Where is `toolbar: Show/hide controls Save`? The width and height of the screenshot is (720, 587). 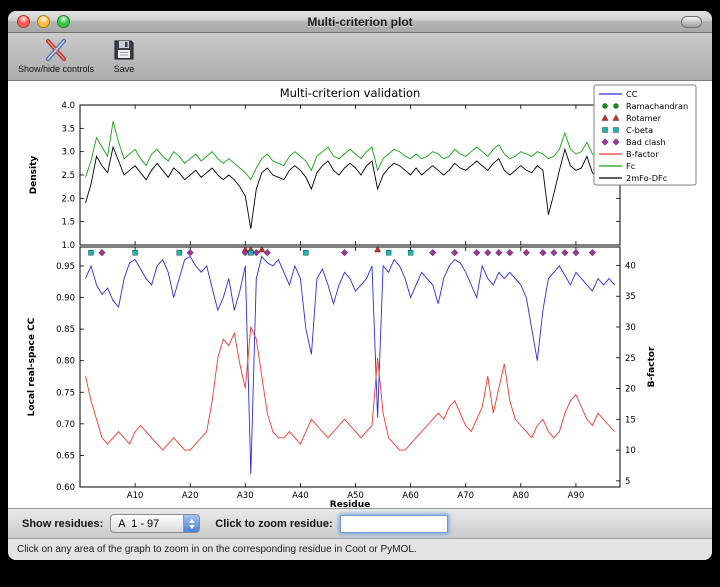 toolbar: Show/hide controls Save is located at coordinates (360, 57).